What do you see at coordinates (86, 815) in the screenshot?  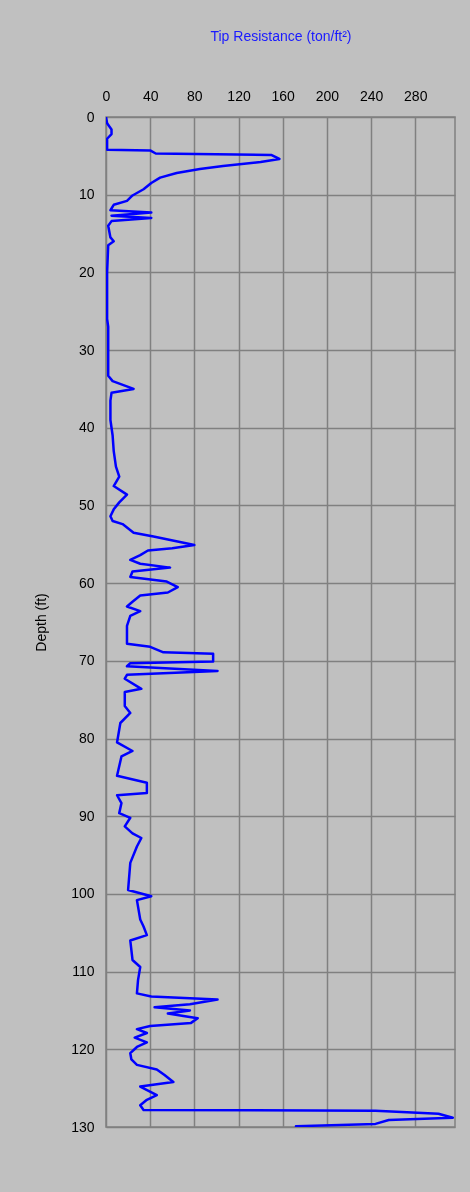 I see `y-tick-label: 90` at bounding box center [86, 815].